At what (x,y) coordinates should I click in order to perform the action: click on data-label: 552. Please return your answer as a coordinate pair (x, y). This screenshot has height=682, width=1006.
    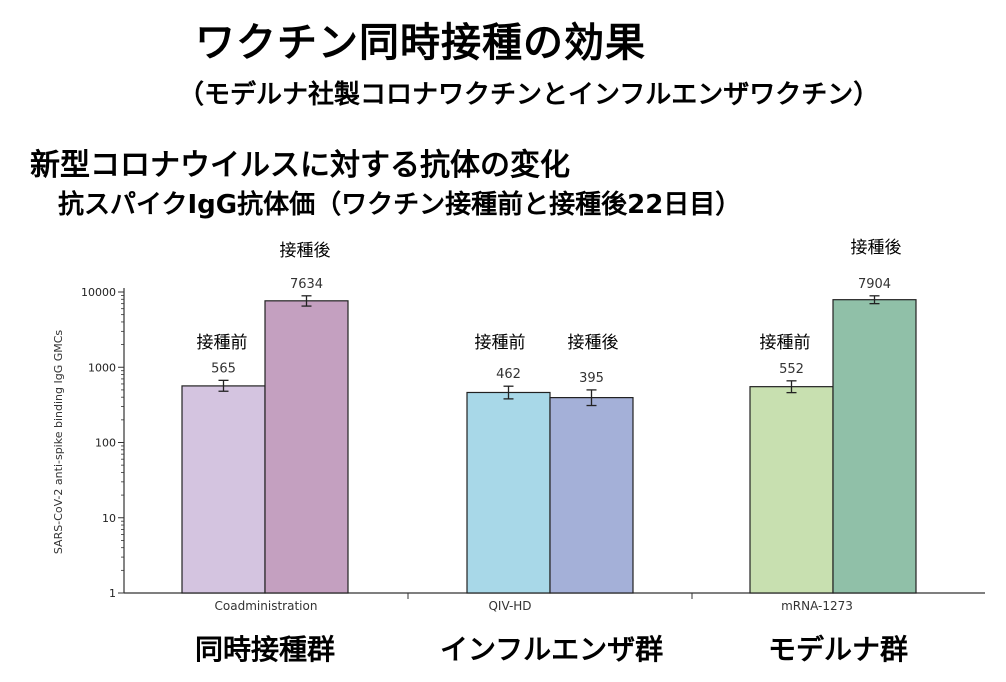
    Looking at the image, I should click on (791, 369).